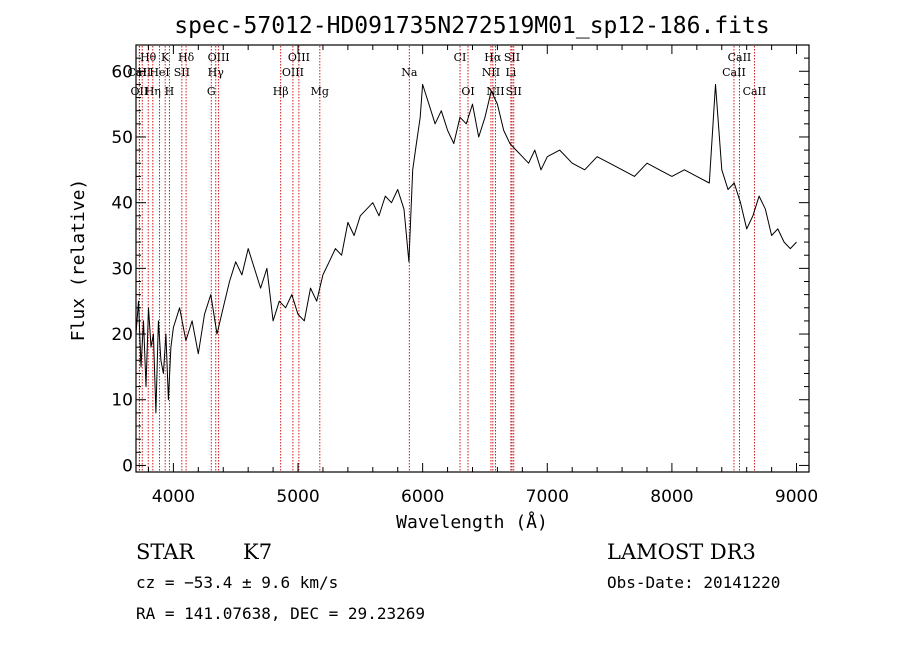 The height and width of the screenshot is (649, 900). What do you see at coordinates (165, 552) in the screenshot?
I see `object-class: STAR` at bounding box center [165, 552].